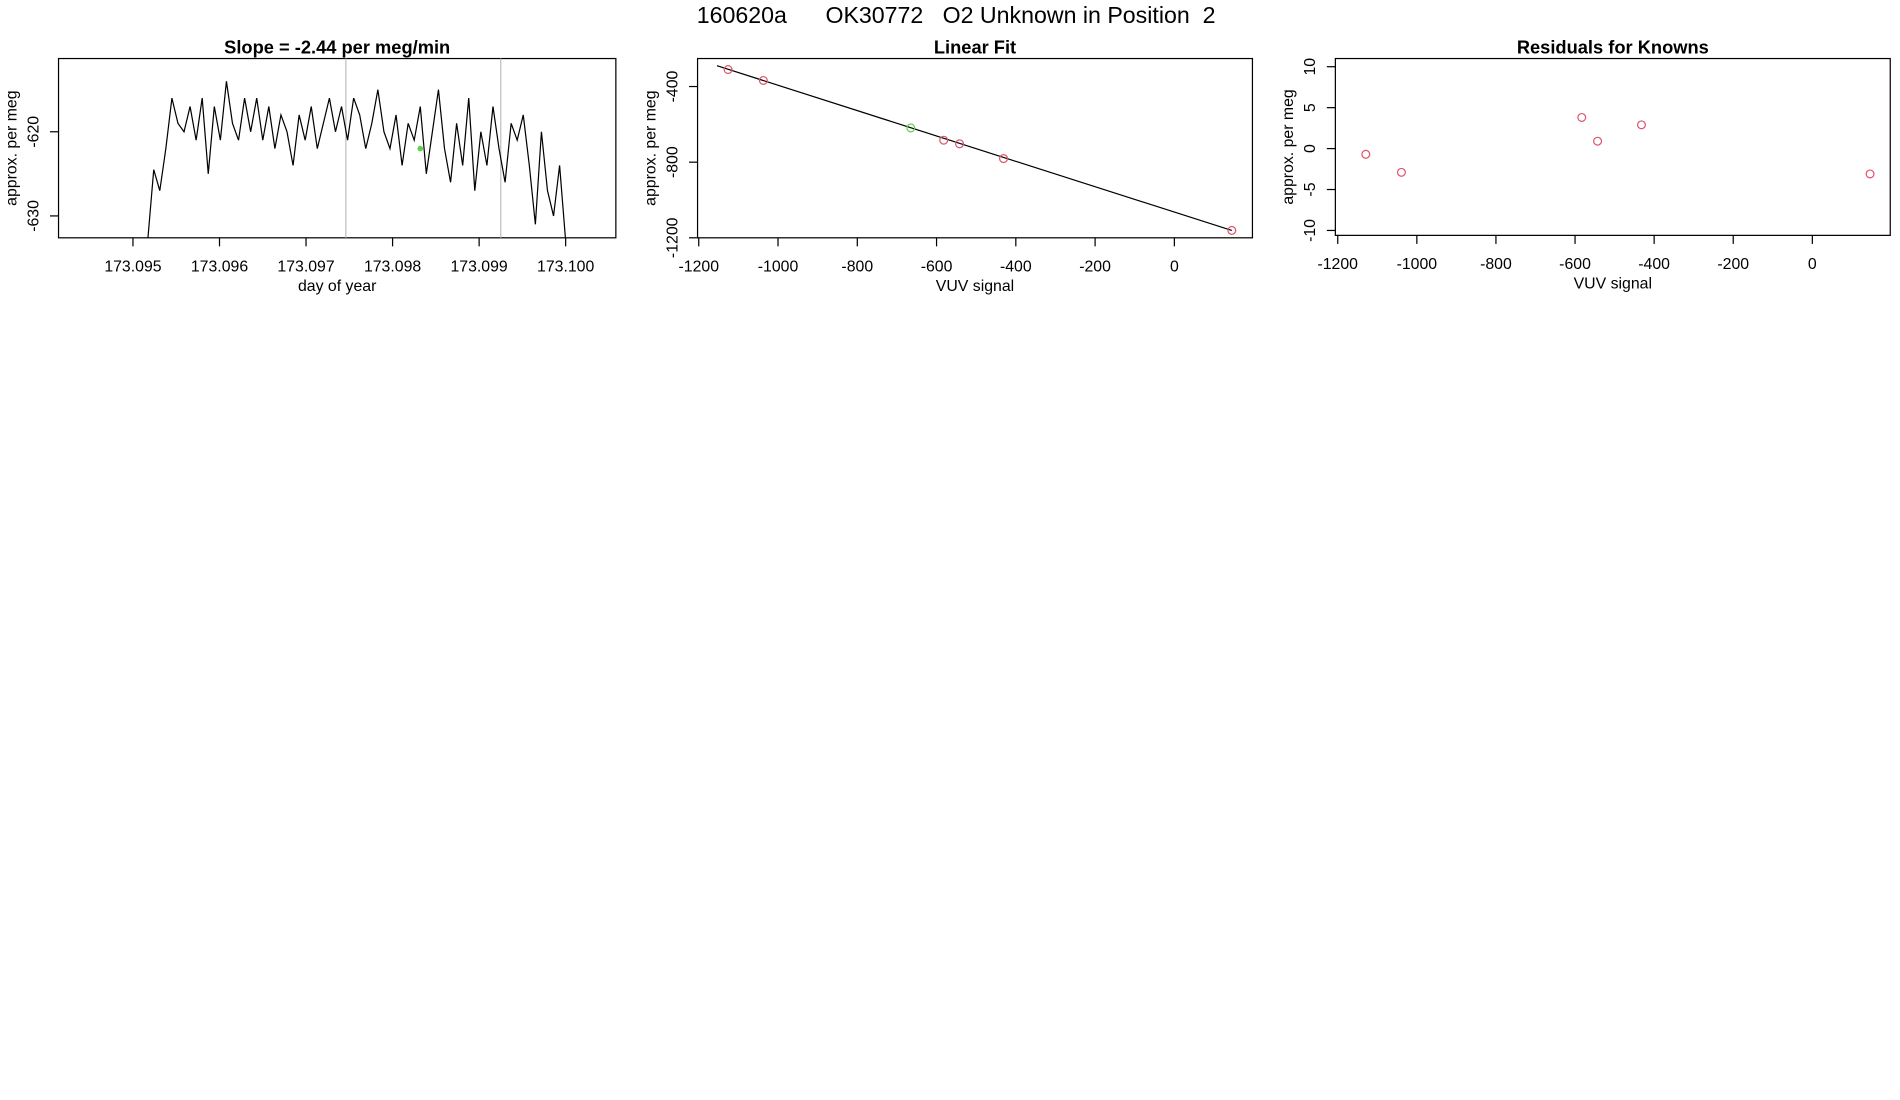  I want to click on panel-title: Linear Fit, so click(975, 47).